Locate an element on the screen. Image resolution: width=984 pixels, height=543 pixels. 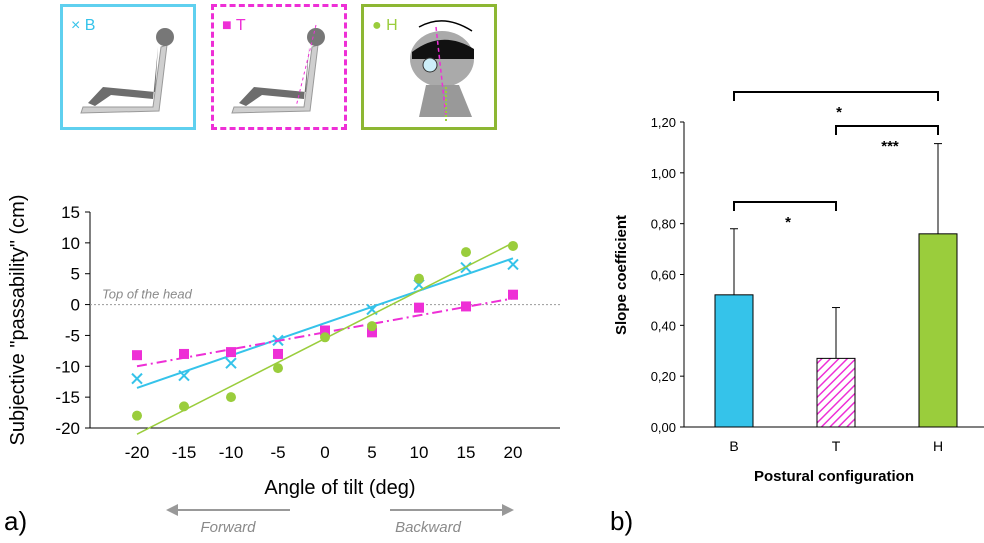
legend-box-h: ● H is located at coordinates (429, 67).